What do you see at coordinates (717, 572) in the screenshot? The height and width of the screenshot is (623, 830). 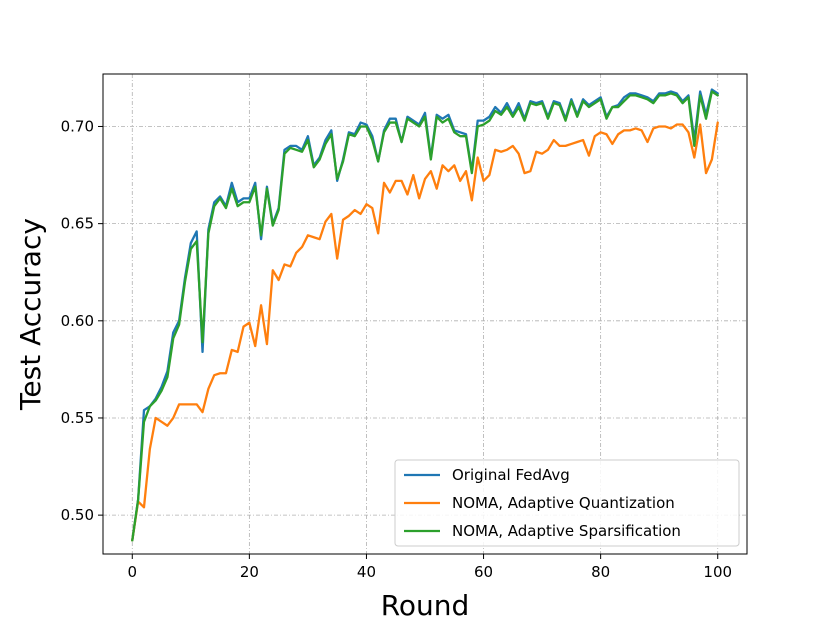 I see `x-tick-label: 100` at bounding box center [717, 572].